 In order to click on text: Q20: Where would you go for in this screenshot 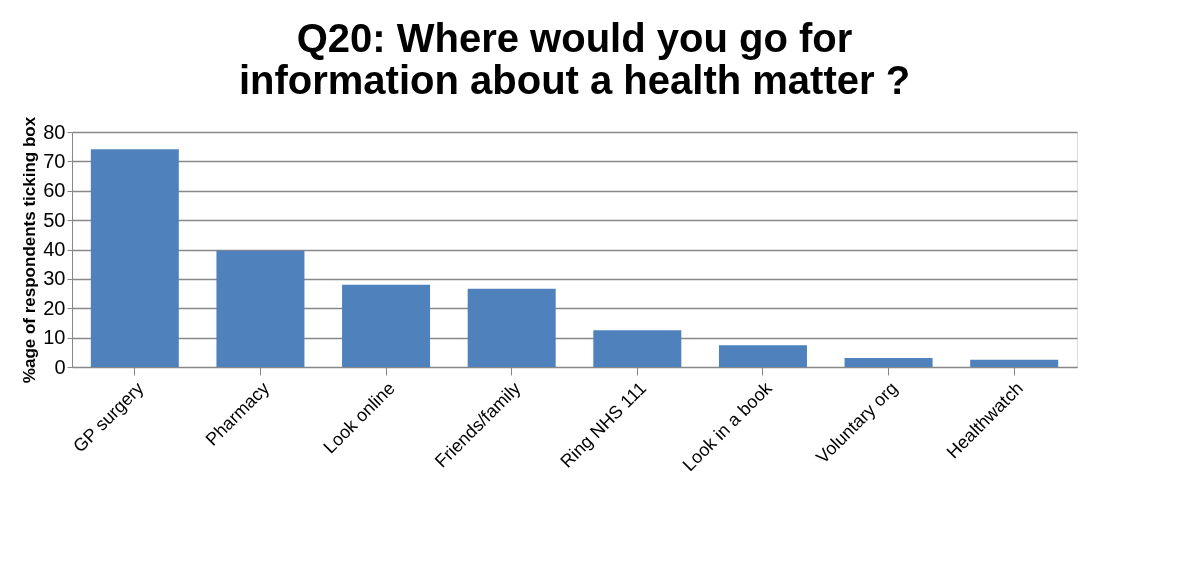, I will do `click(574, 38)`.